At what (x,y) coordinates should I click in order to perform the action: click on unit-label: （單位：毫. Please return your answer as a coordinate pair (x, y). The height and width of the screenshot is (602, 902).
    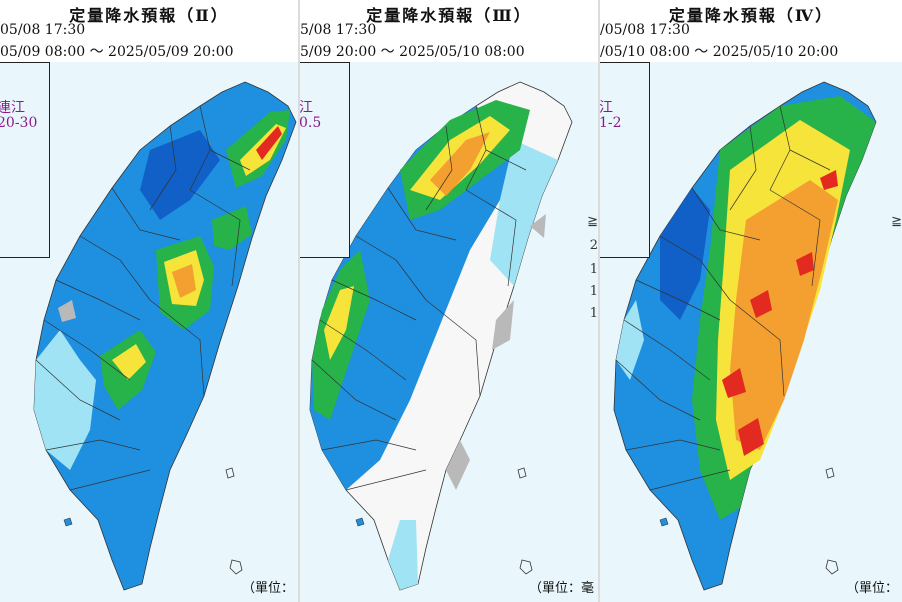
    Looking at the image, I should click on (561, 588).